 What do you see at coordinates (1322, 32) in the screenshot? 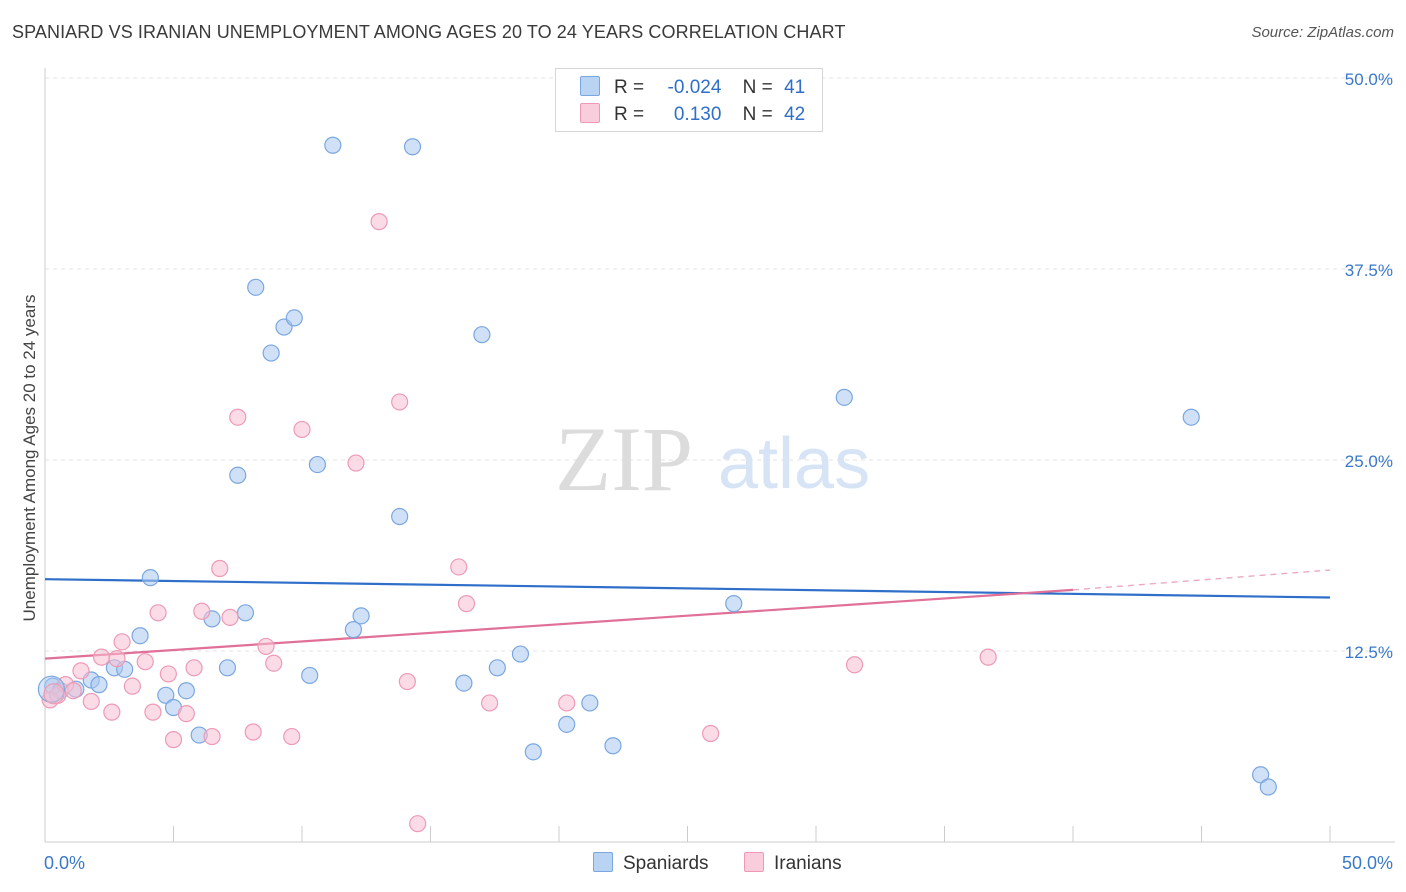
I see `source-label: Source: ZipAtlas.com` at bounding box center [1322, 32].